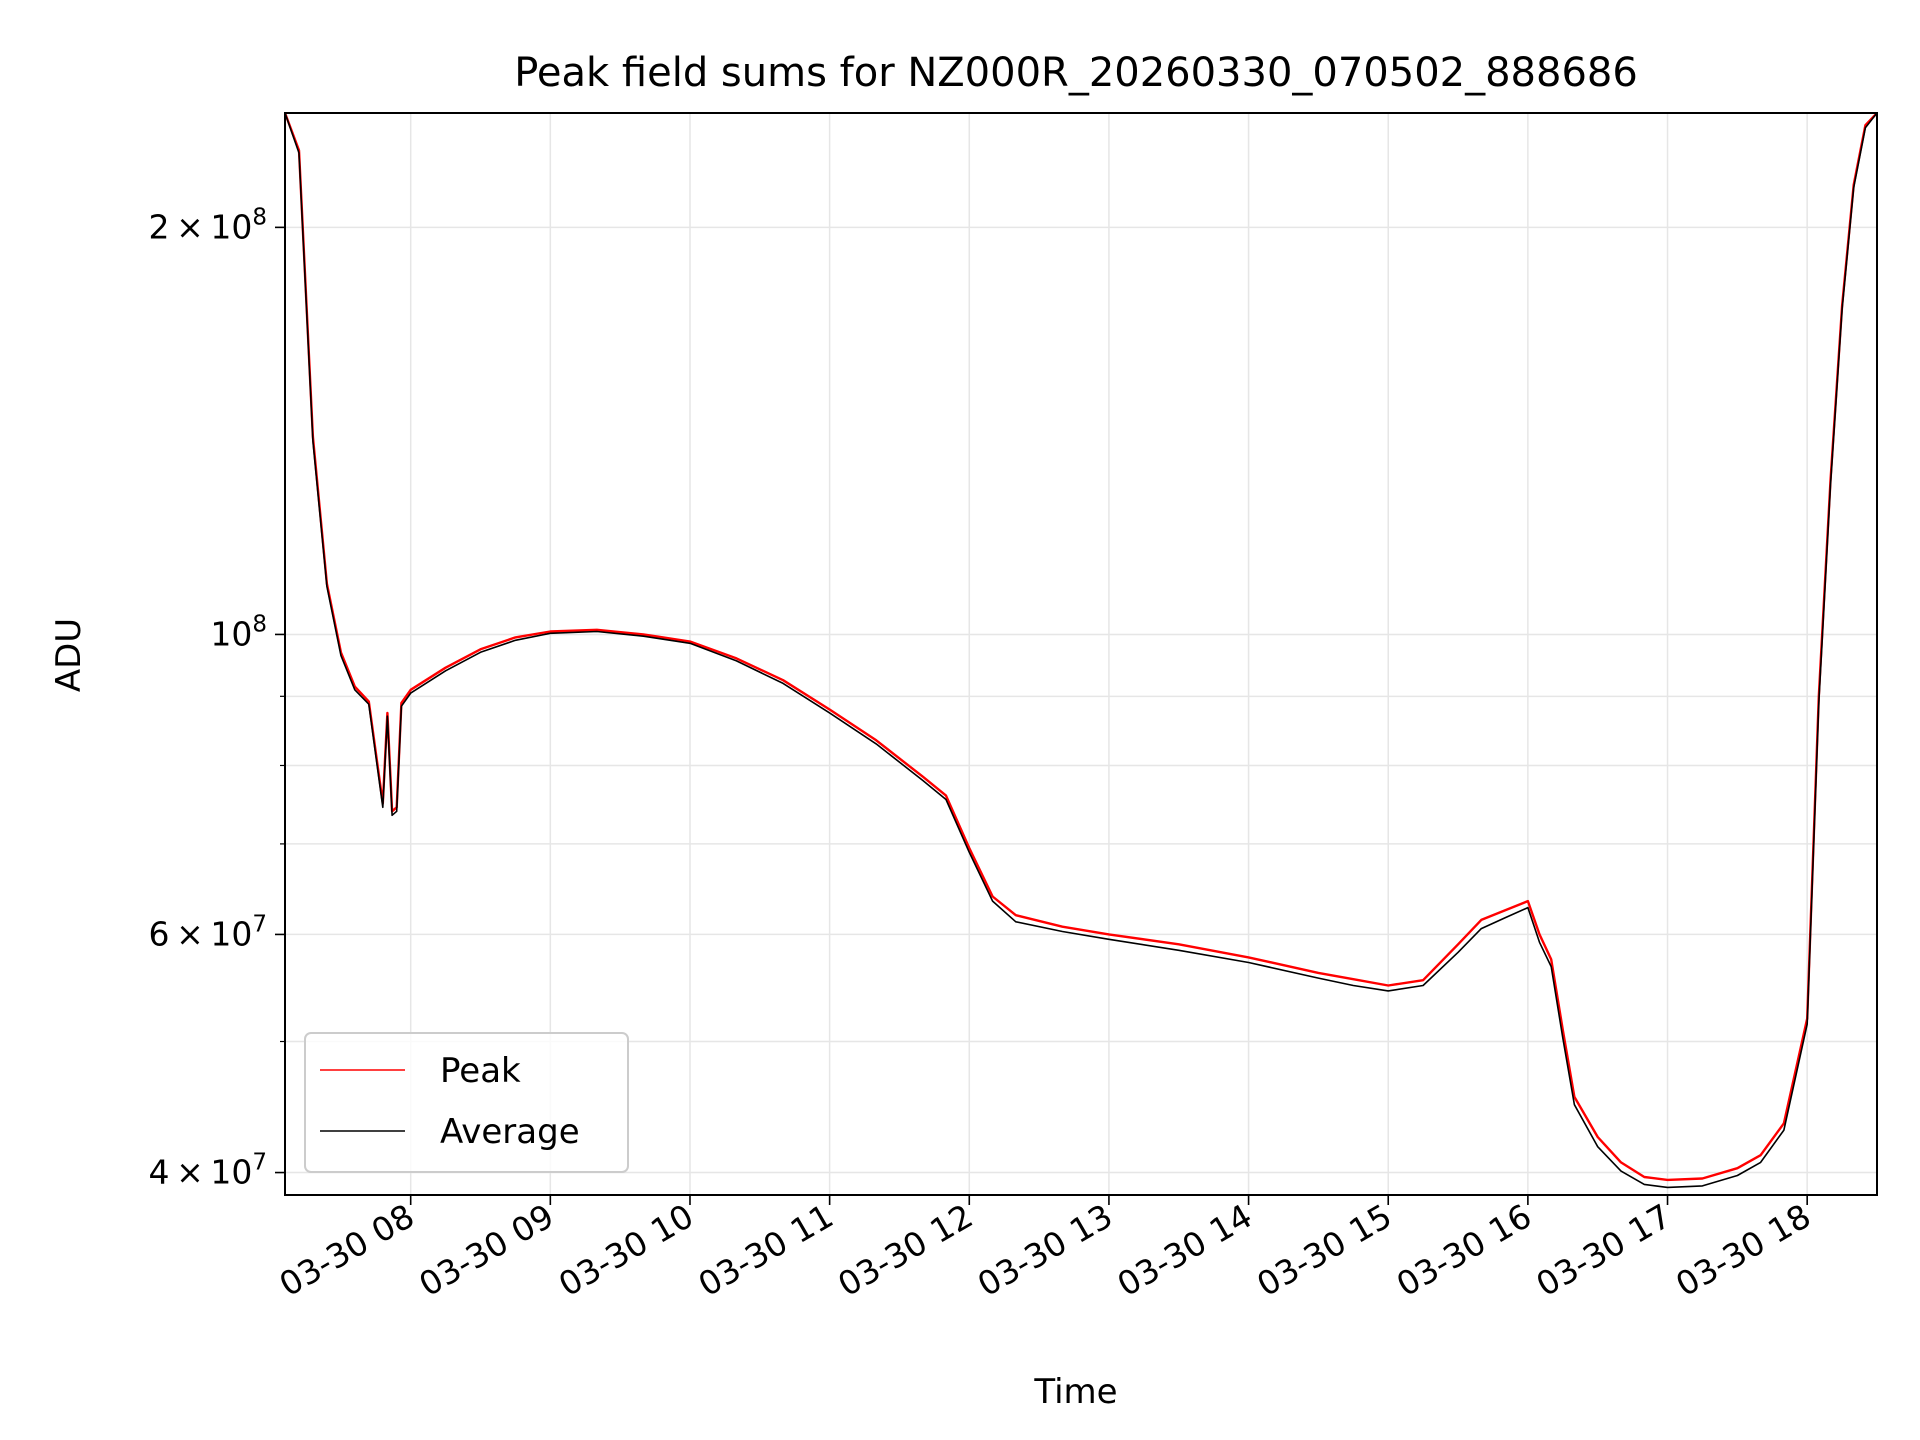  What do you see at coordinates (510, 1132) in the screenshot?
I see `legend-label-average: Average` at bounding box center [510, 1132].